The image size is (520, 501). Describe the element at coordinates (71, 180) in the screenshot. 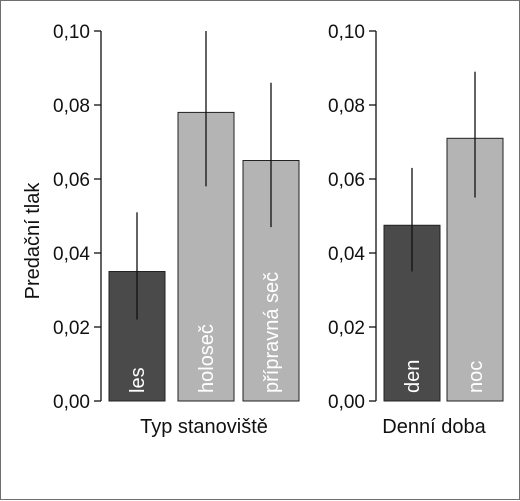

I see `y-tick-label-0-3: 0,06` at that location.